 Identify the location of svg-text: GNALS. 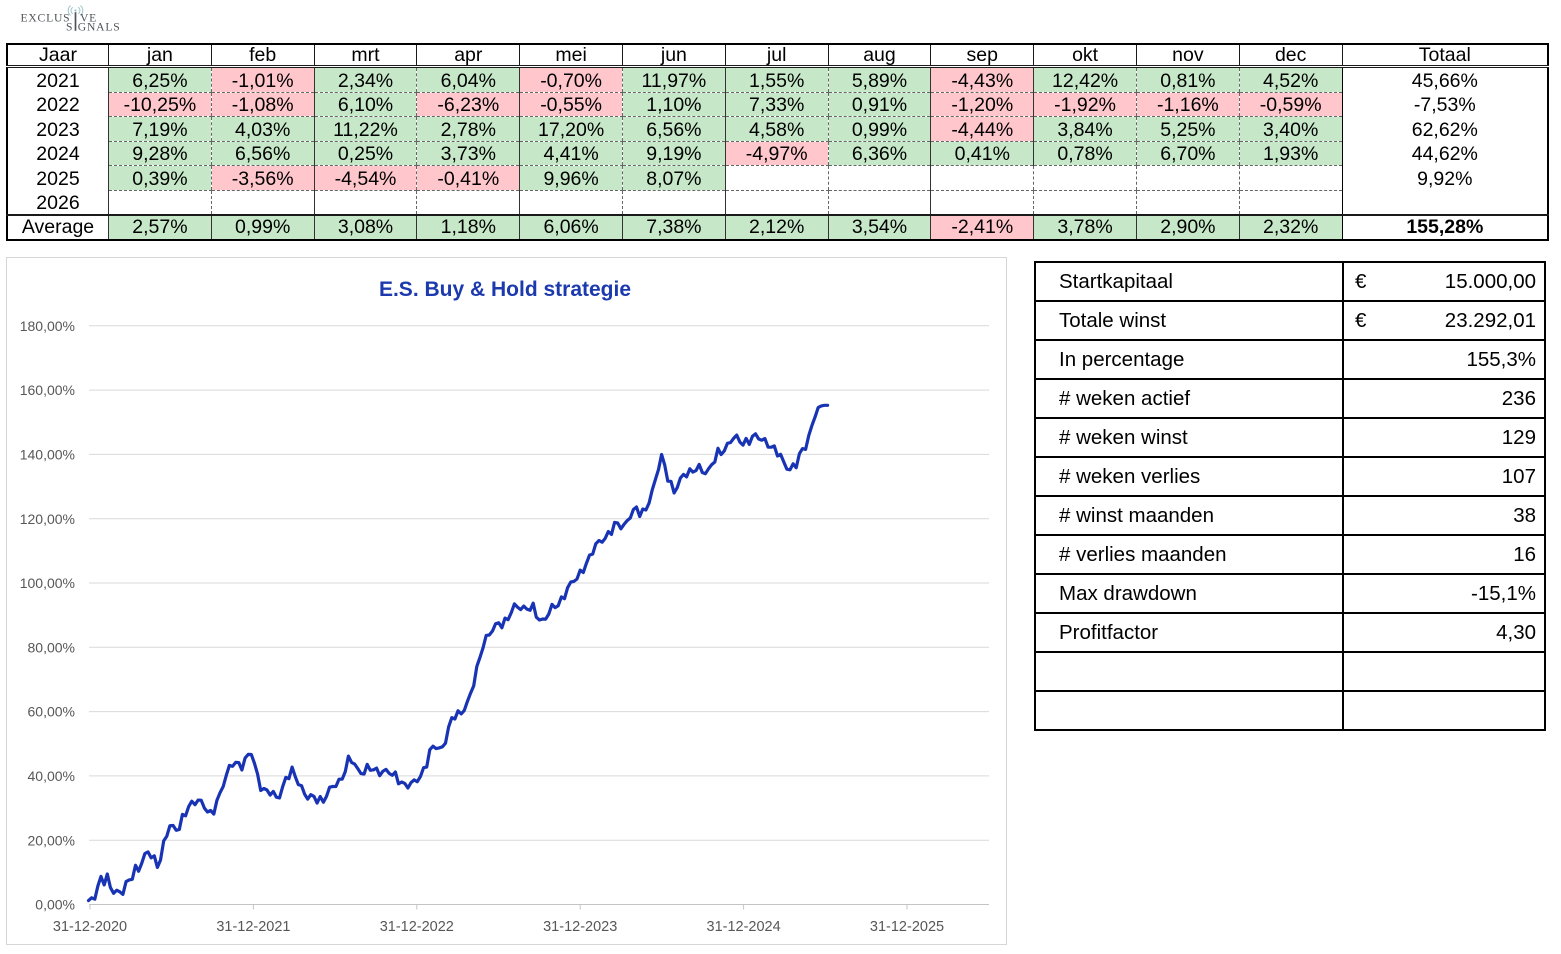
(99, 27).